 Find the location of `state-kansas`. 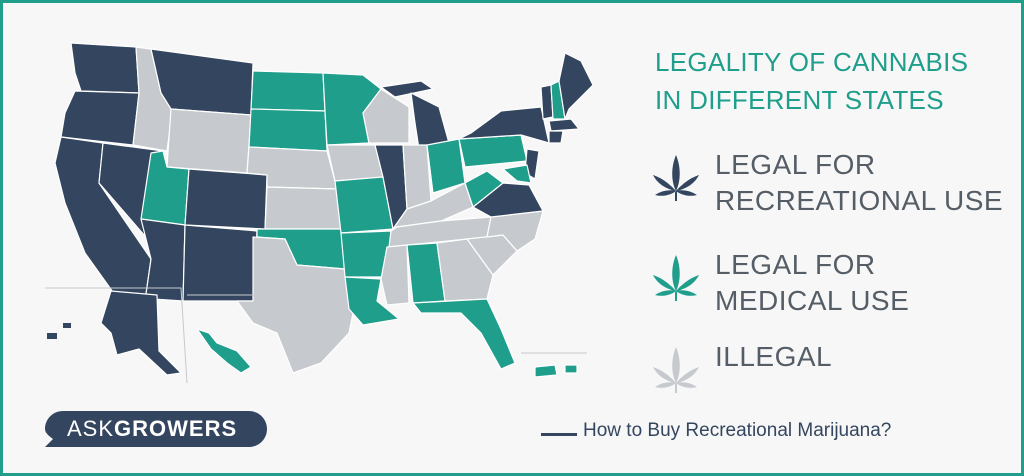

state-kansas is located at coordinates (303, 208).